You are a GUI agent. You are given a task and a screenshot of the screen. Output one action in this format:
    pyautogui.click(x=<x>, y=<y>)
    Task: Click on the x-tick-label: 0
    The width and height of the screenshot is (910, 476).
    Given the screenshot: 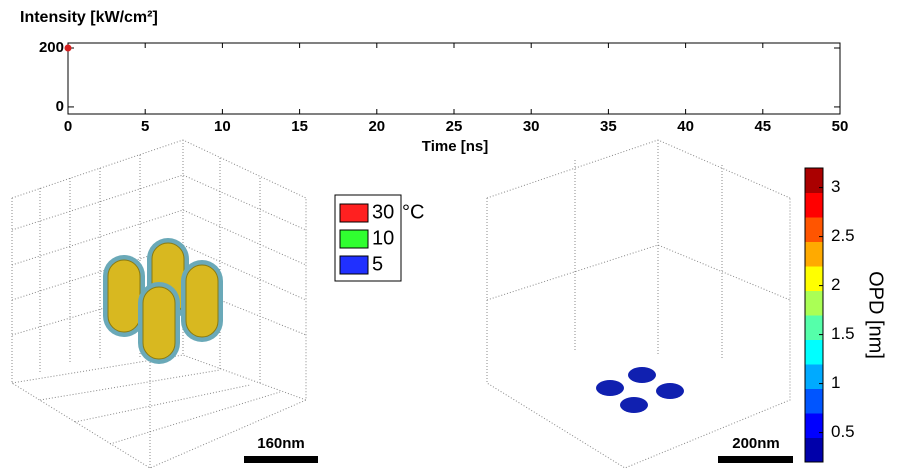 What is the action you would take?
    pyautogui.click(x=68, y=126)
    